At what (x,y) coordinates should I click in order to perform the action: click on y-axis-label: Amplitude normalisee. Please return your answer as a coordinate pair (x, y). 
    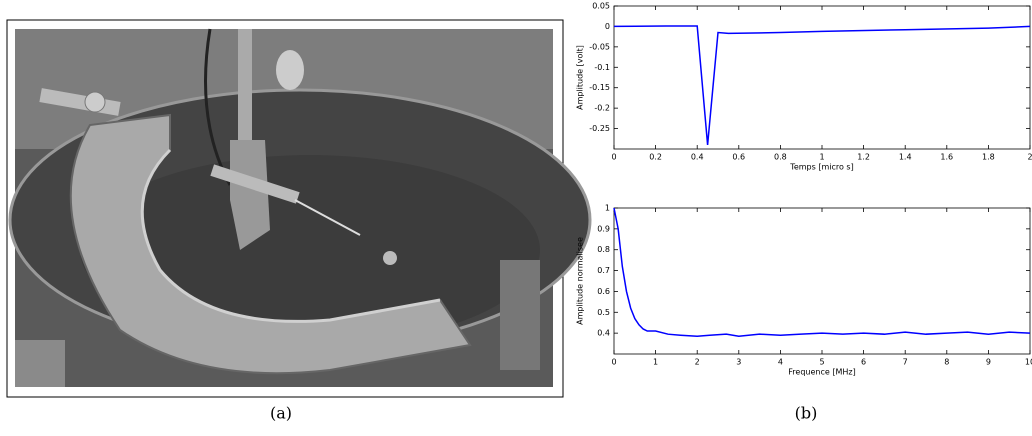
    Looking at the image, I should click on (580, 281).